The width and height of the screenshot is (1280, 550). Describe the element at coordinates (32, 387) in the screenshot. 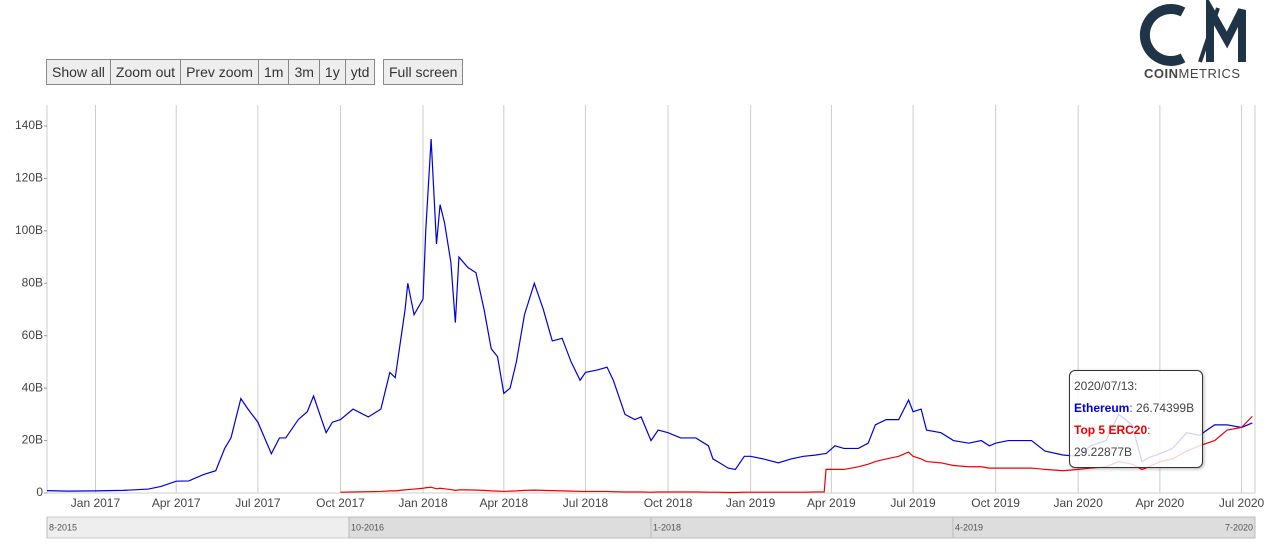

I see `y-tick-label: 40B` at that location.